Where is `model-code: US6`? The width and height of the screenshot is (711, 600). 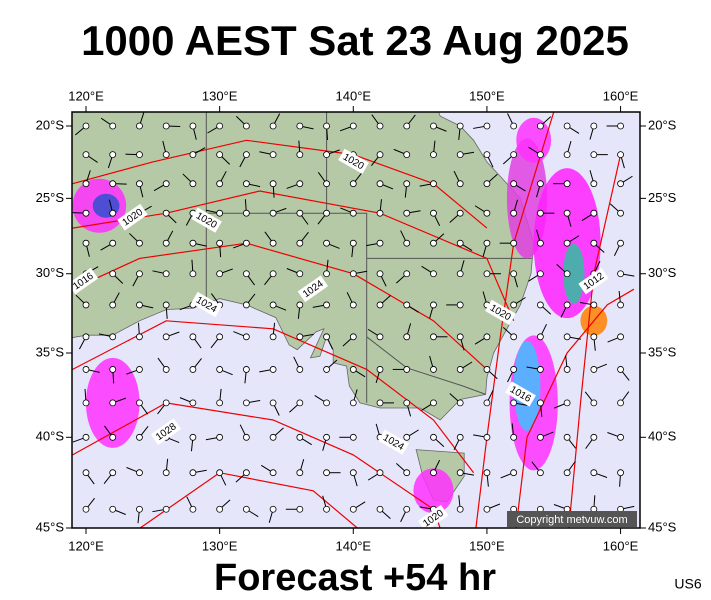 model-code: US6 is located at coordinates (687, 584).